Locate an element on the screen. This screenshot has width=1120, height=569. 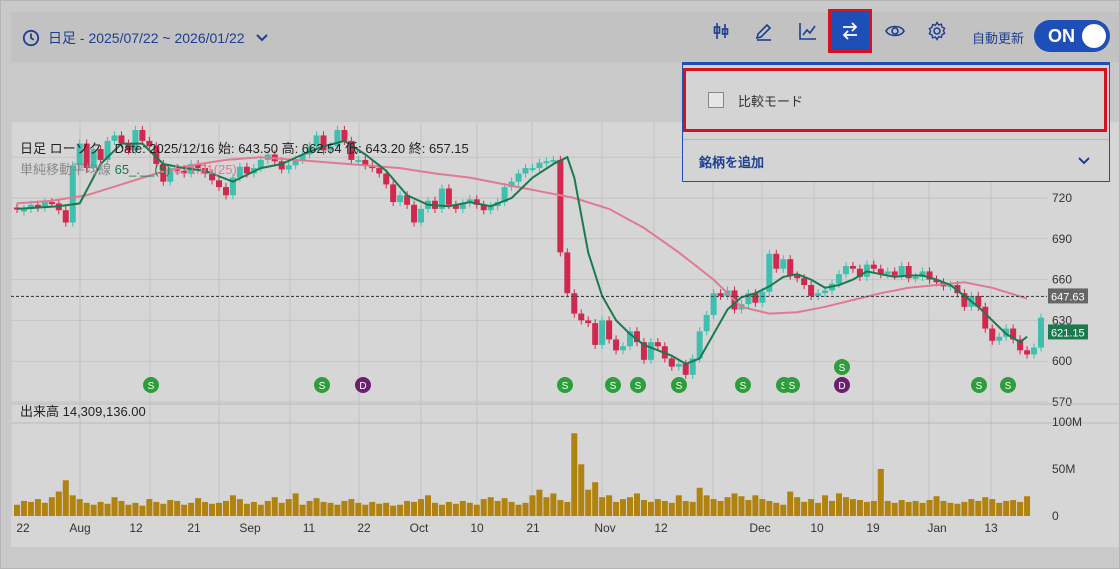
compare-tool-button is located at coordinates (850, 31).